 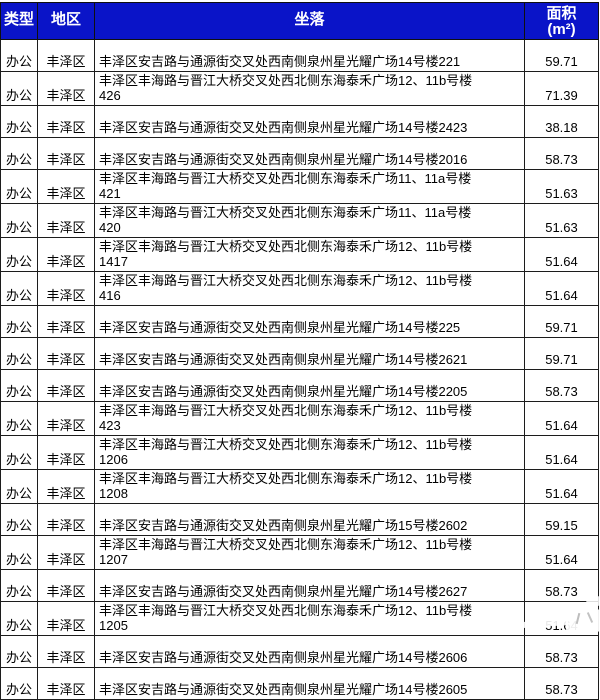 I want to click on header-location-label: 坐落, so click(x=309, y=19).